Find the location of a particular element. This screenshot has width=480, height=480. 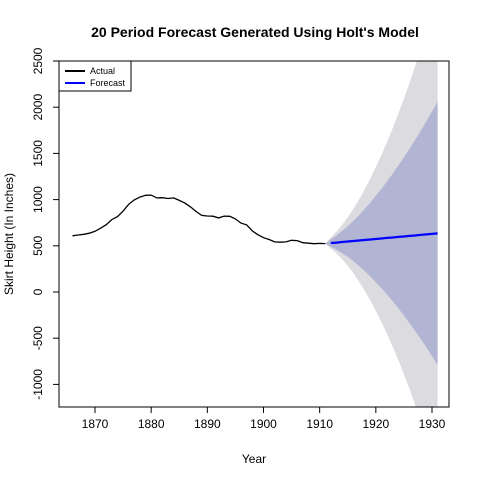

y-tick-label: 0 is located at coordinates (38, 291).